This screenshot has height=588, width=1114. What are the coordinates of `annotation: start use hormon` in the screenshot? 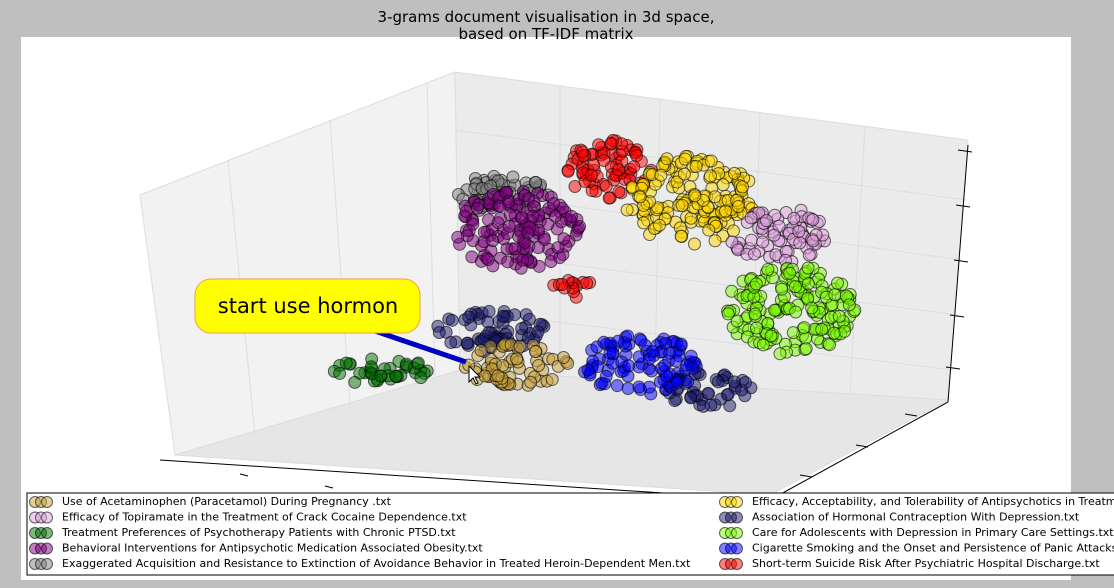 It's located at (308, 306).